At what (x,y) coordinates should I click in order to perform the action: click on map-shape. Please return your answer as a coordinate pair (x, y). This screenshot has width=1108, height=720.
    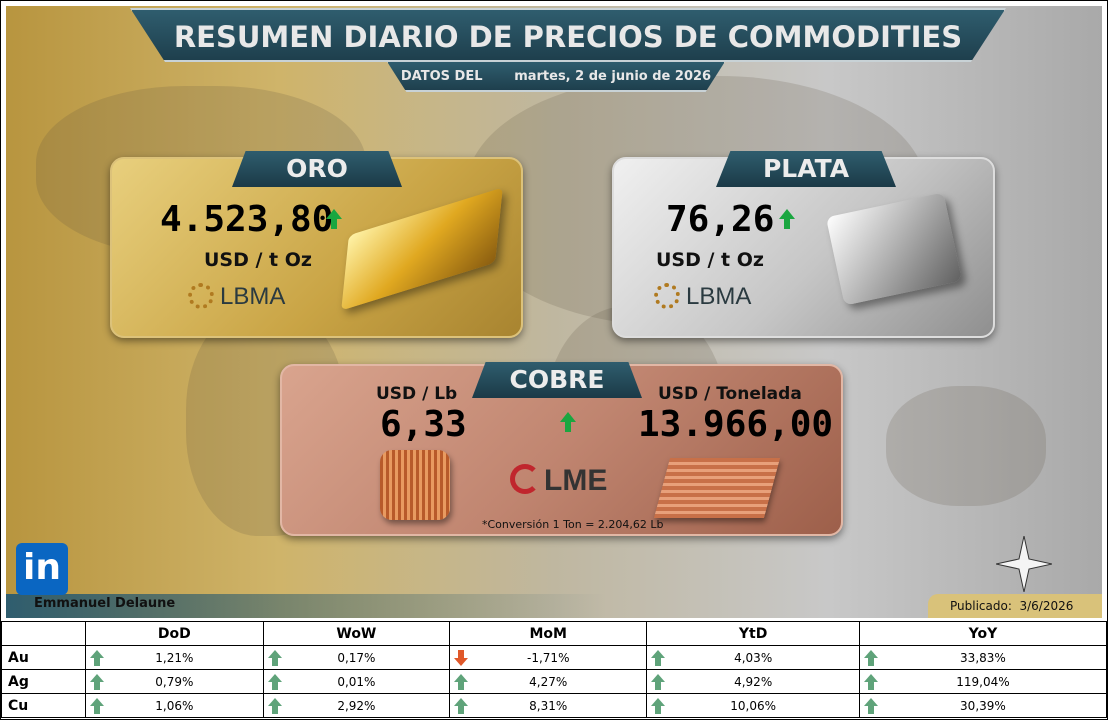
    Looking at the image, I should click on (966, 446).